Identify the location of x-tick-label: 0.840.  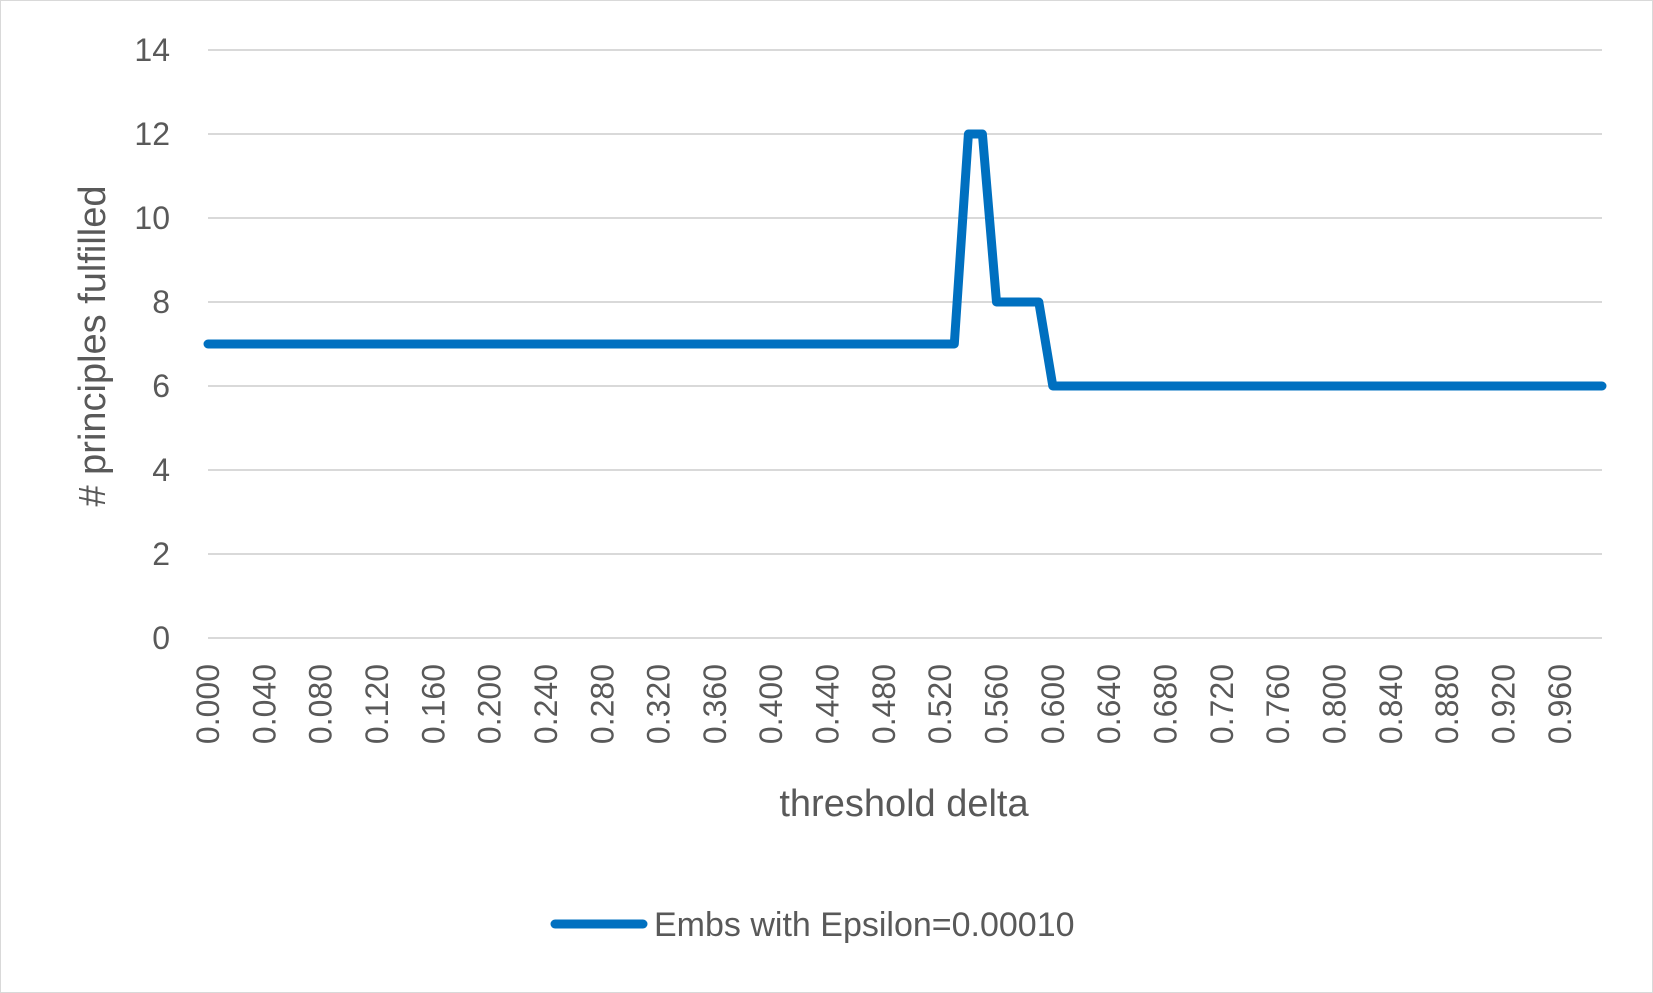
(1391, 704).